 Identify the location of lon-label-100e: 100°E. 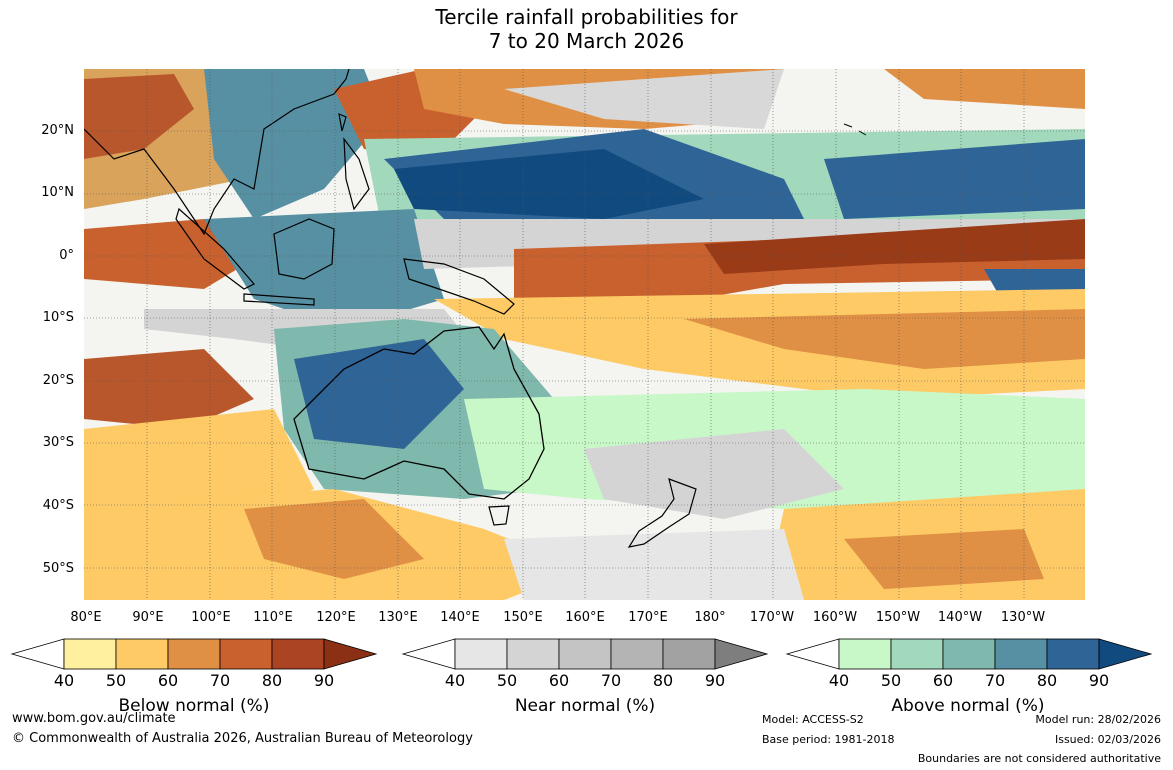
(211, 617).